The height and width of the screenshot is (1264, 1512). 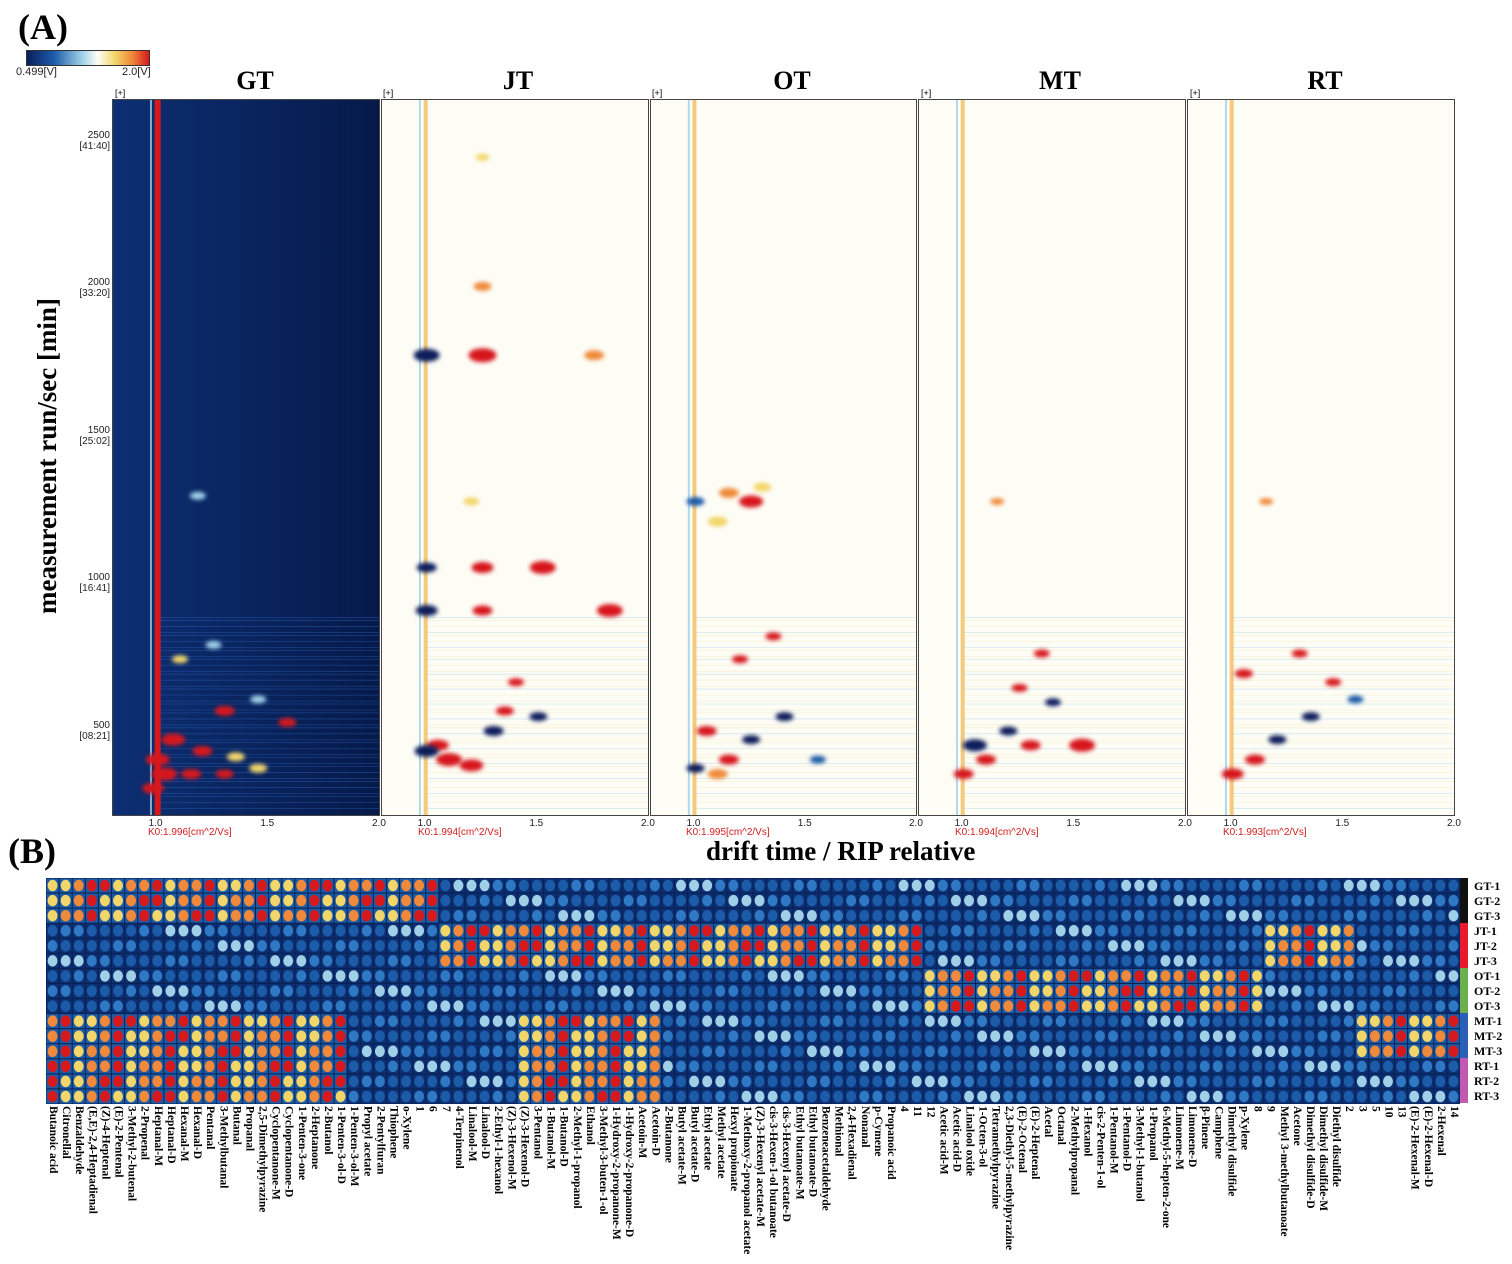 I want to click on row-label: OT-1, so click(x=1487, y=975).